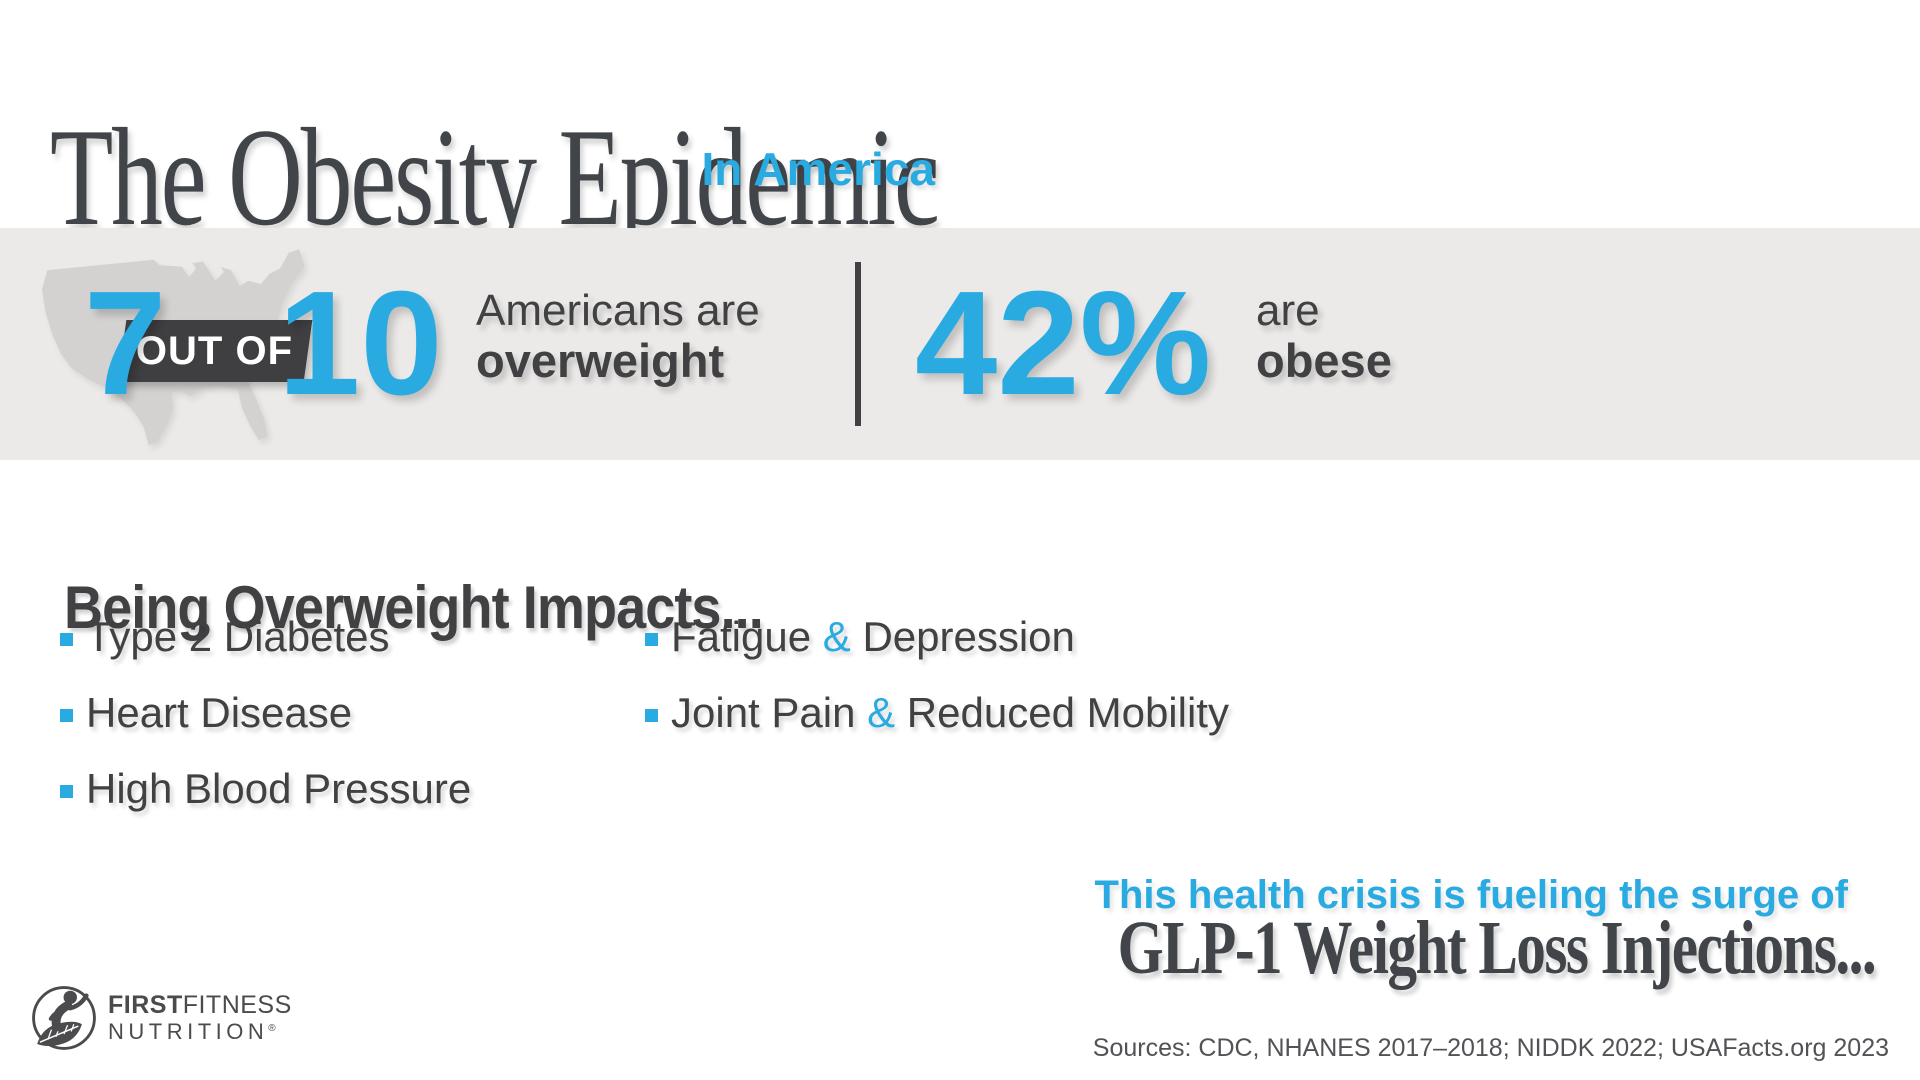 Image resolution: width=1920 pixels, height=1080 pixels. Describe the element at coordinates (495, 177) in the screenshot. I see `page-title: The Obesity Epidemic` at that location.